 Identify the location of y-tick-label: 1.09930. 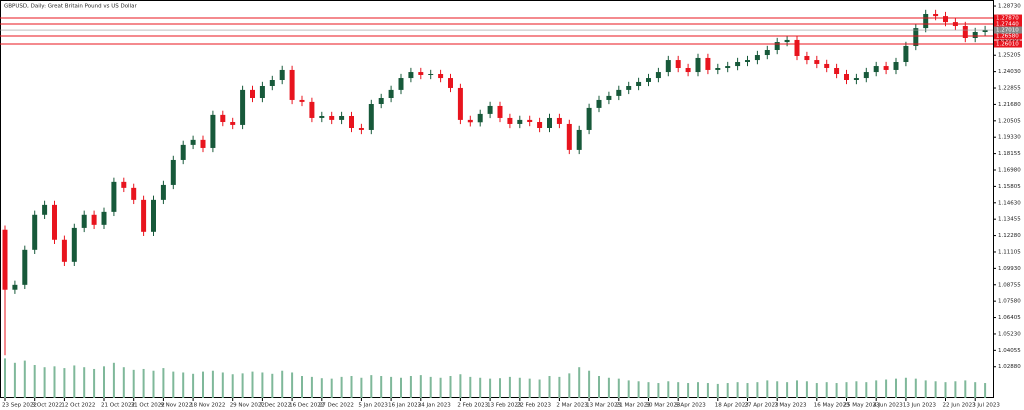
(1009, 269).